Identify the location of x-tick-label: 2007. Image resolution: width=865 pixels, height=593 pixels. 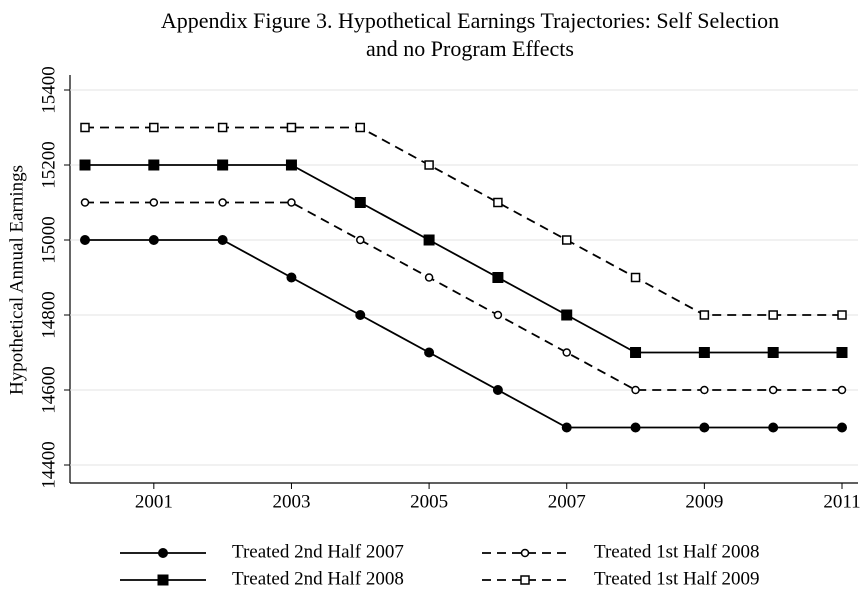
(567, 501).